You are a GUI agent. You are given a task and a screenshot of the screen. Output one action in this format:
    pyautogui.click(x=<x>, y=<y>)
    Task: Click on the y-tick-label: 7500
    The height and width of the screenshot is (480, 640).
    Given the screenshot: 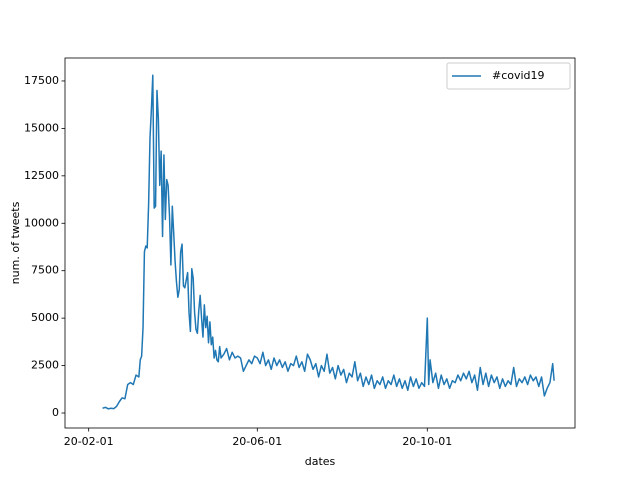 What is the action you would take?
    pyautogui.click(x=45, y=270)
    